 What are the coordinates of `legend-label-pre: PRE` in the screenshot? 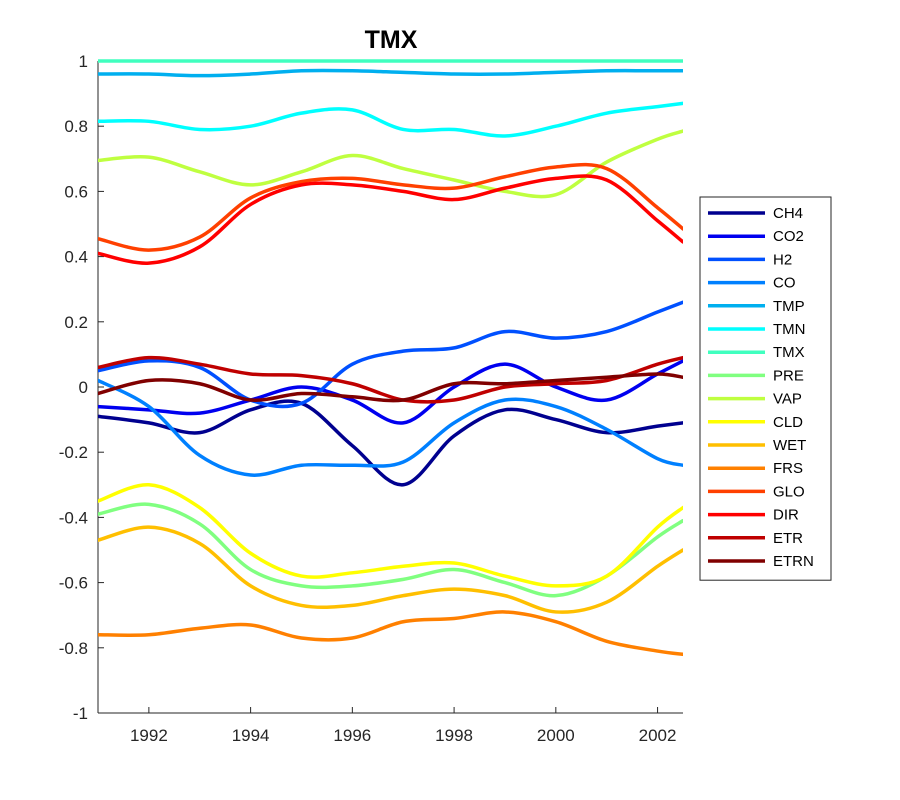 It's located at (788, 375).